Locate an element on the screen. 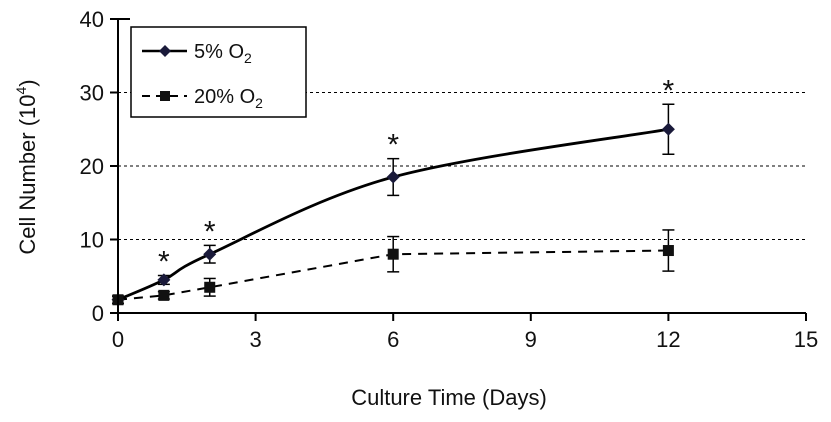 The image size is (831, 422). x-tick-label-6: 6 is located at coordinates (393, 339).